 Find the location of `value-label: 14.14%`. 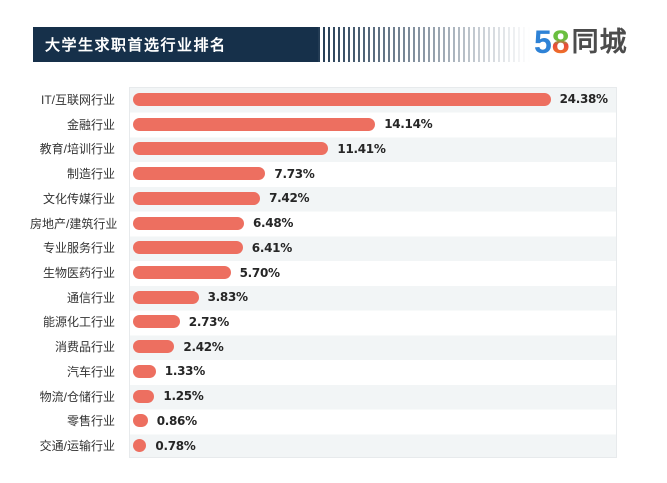

value-label: 14.14% is located at coordinates (408, 124).